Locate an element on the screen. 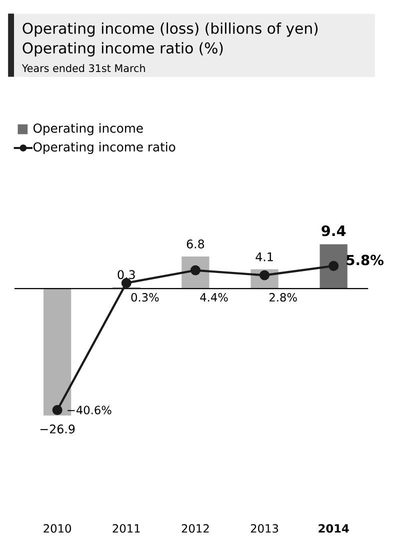 This screenshot has width=397, height=536. data-label: −26.9 is located at coordinates (57, 429).